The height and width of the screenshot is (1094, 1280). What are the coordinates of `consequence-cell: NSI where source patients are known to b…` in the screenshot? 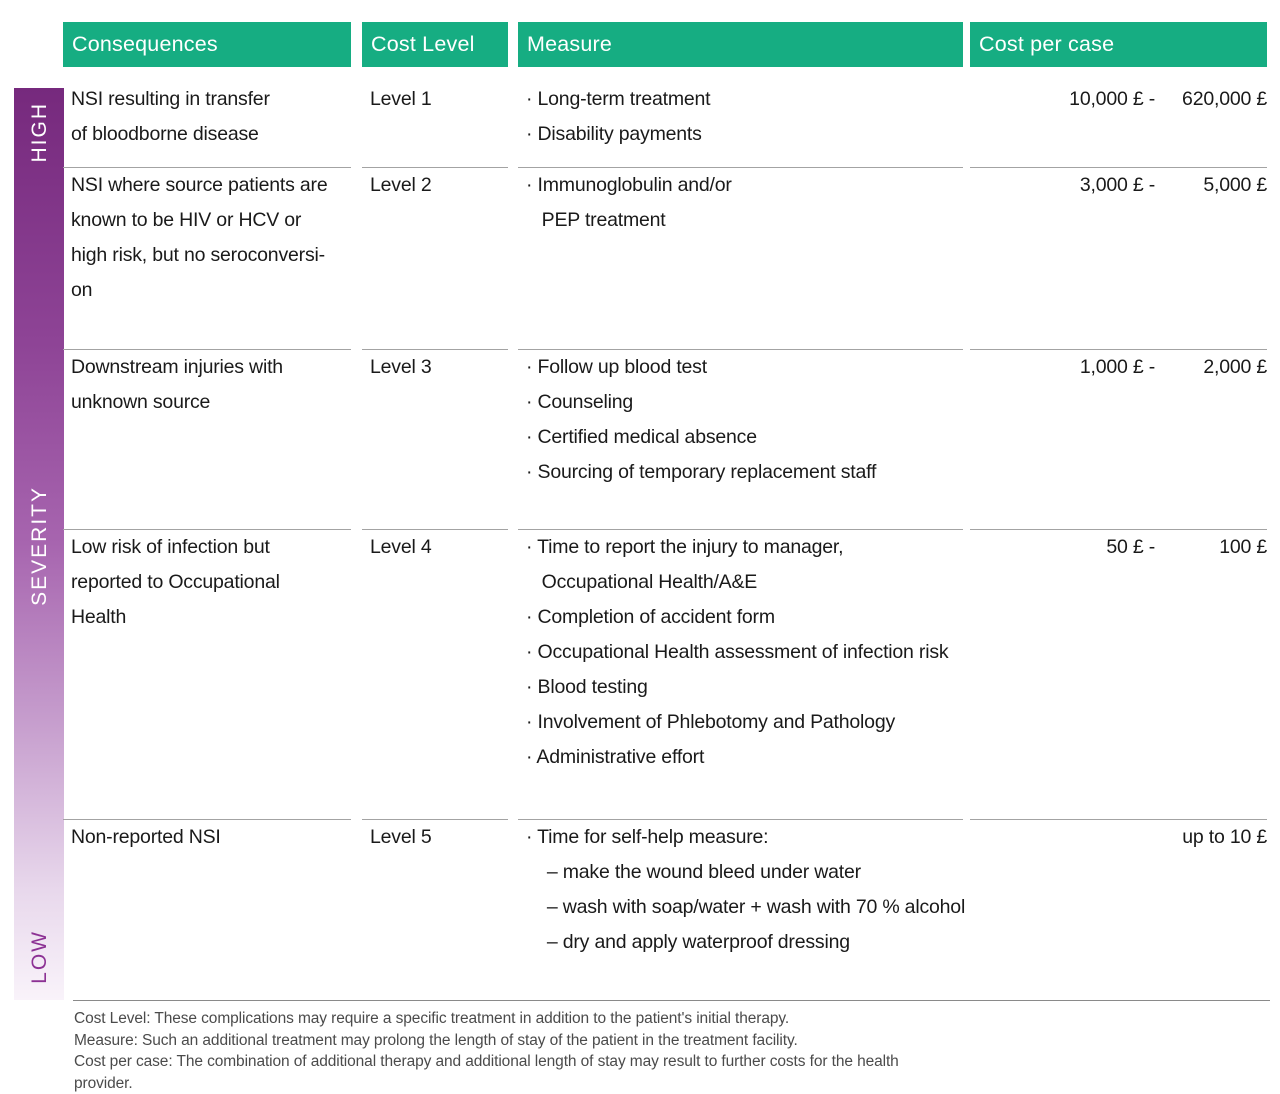 It's located at (207, 259).